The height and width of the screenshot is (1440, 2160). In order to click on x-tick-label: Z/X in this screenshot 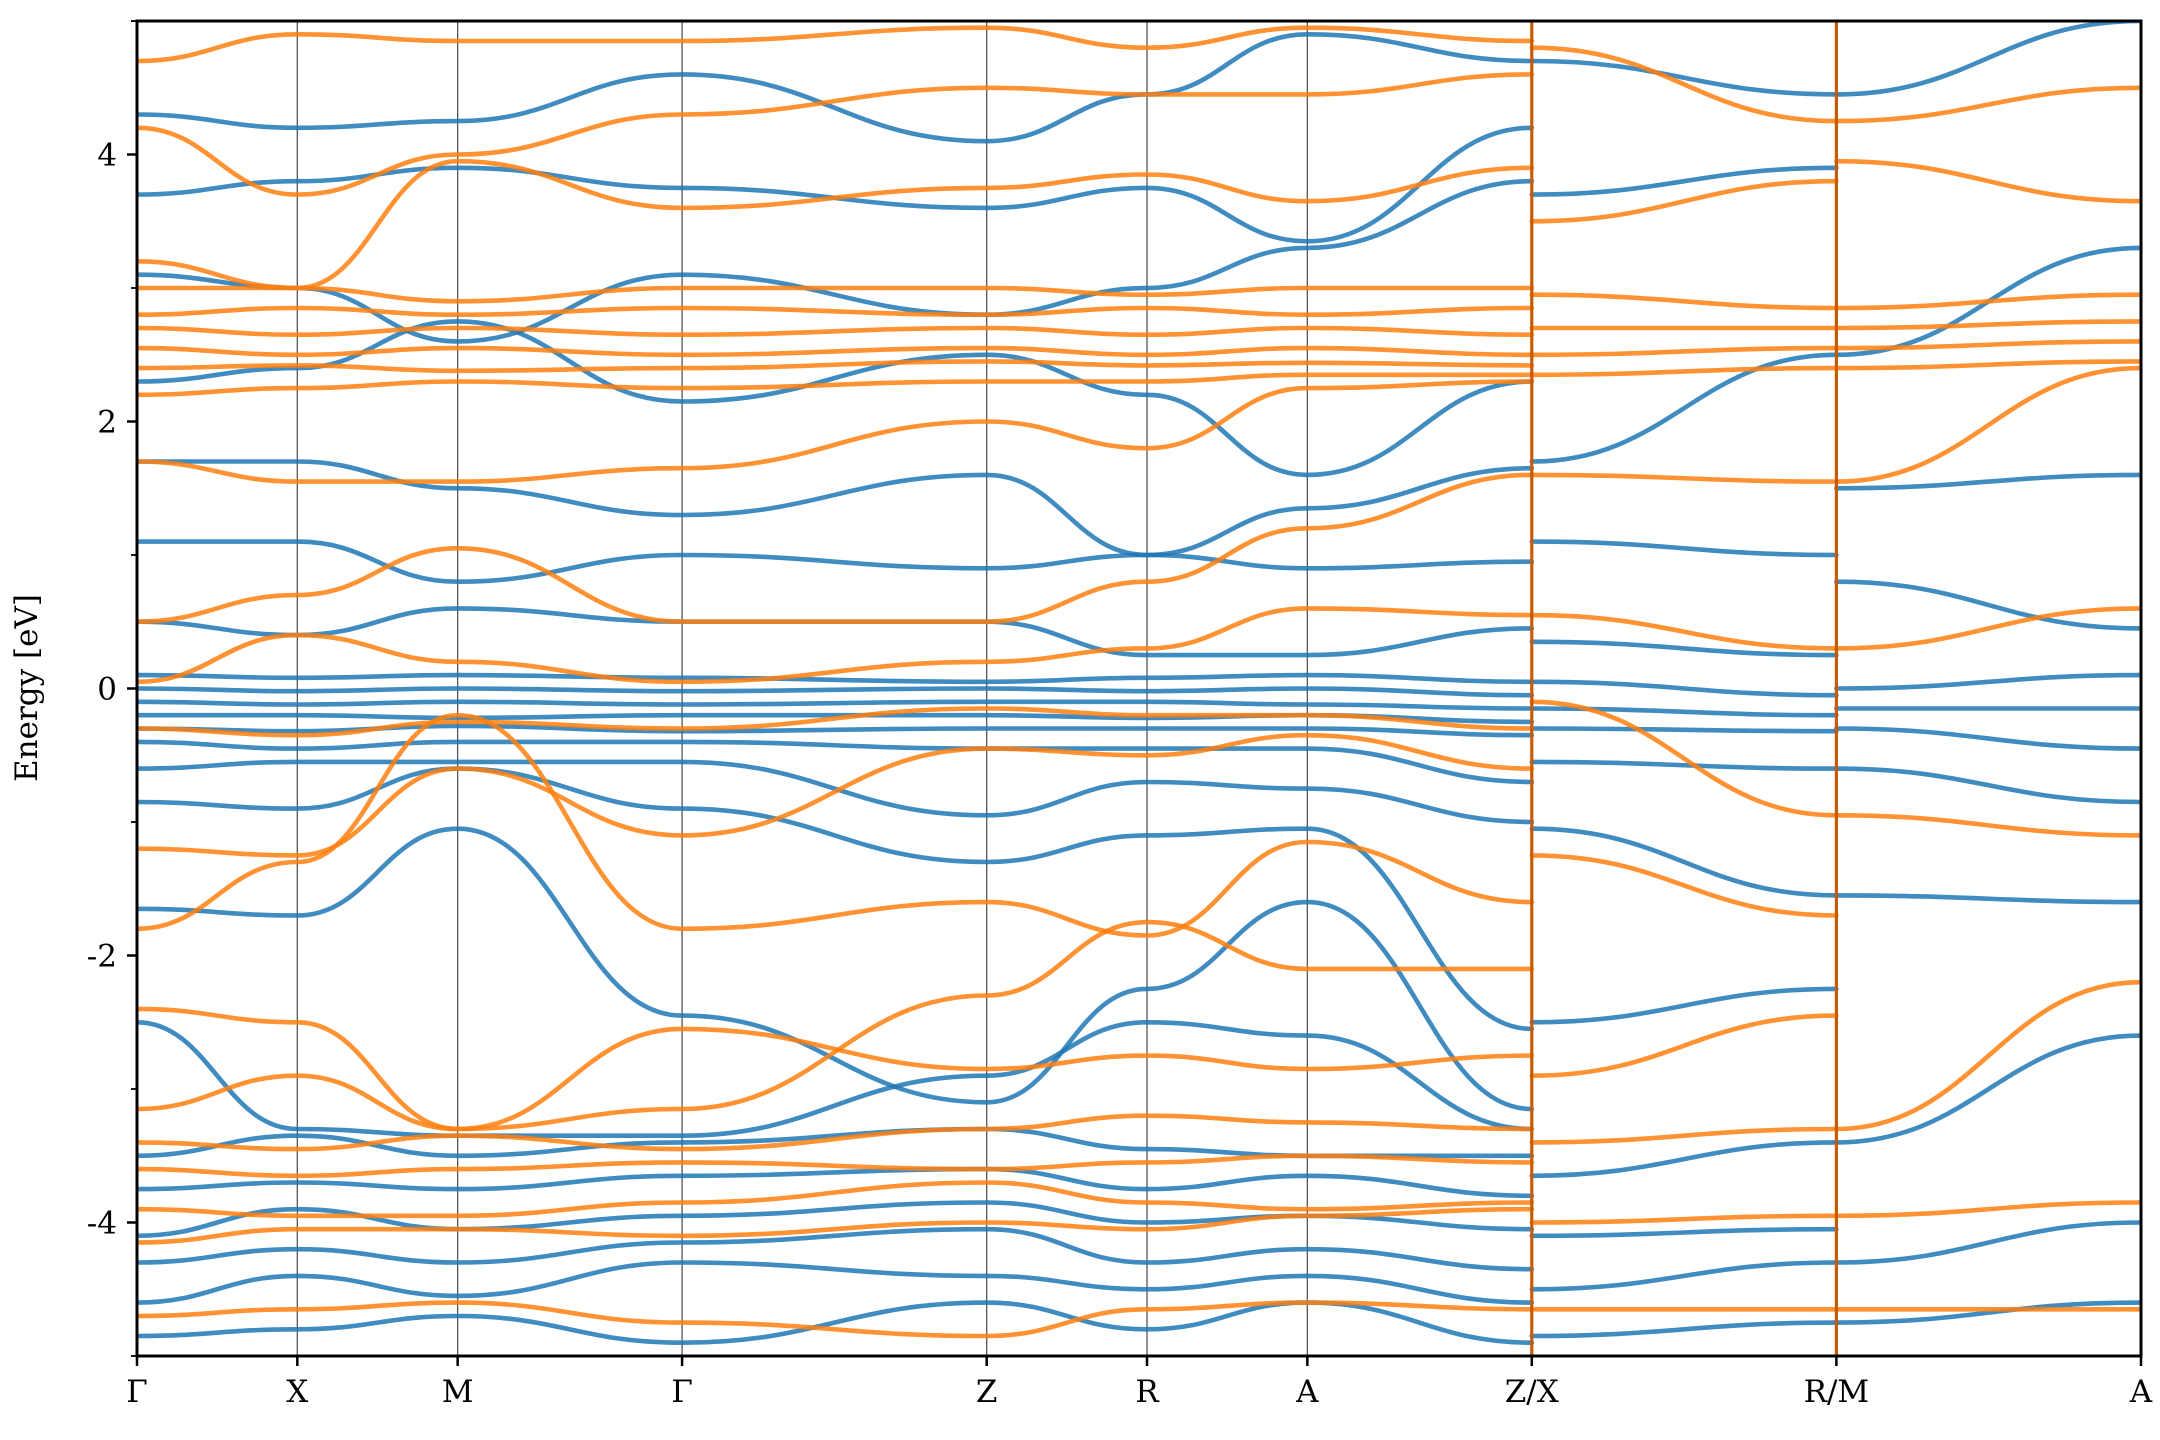, I will do `click(1532, 1392)`.